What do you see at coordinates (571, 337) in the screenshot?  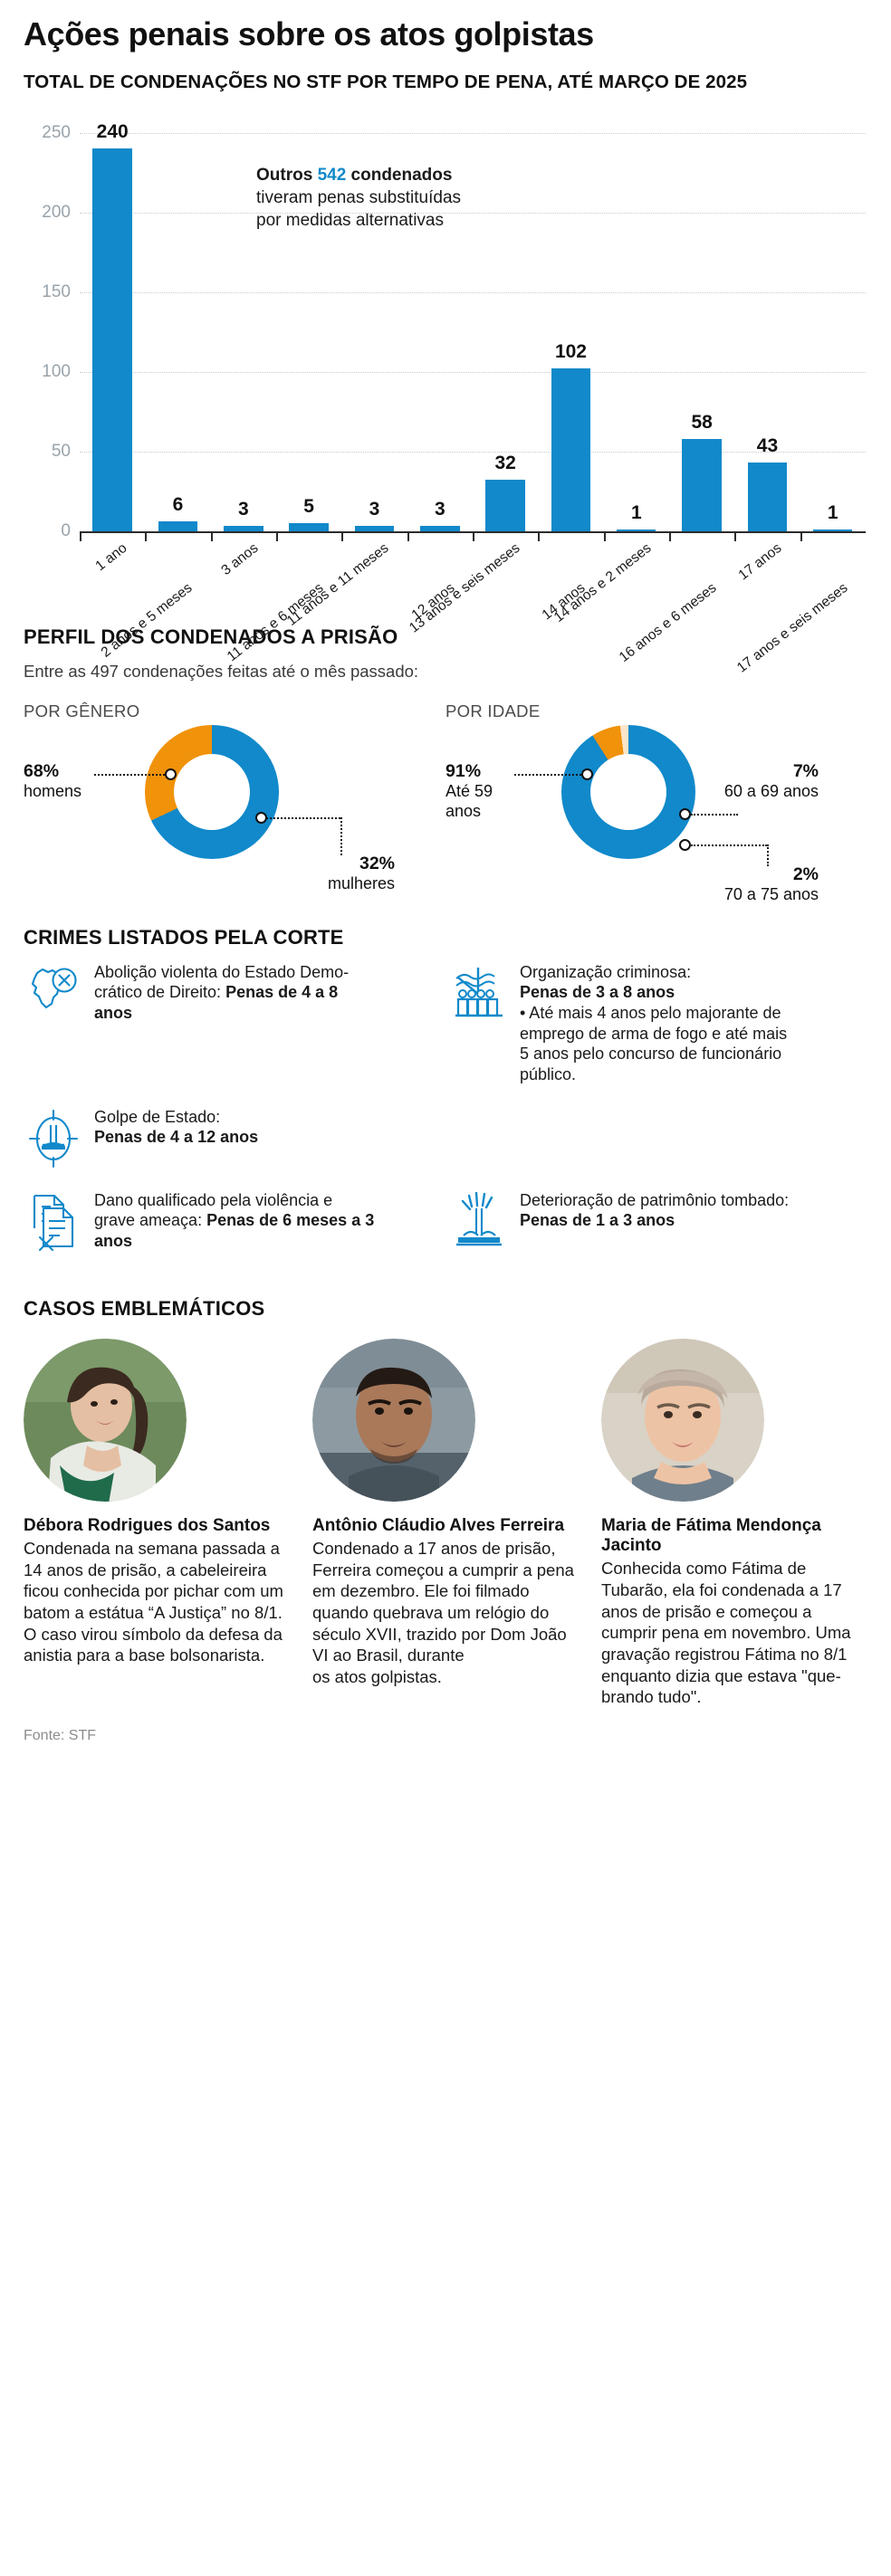 I see `chart-bar-cell: 102` at bounding box center [571, 337].